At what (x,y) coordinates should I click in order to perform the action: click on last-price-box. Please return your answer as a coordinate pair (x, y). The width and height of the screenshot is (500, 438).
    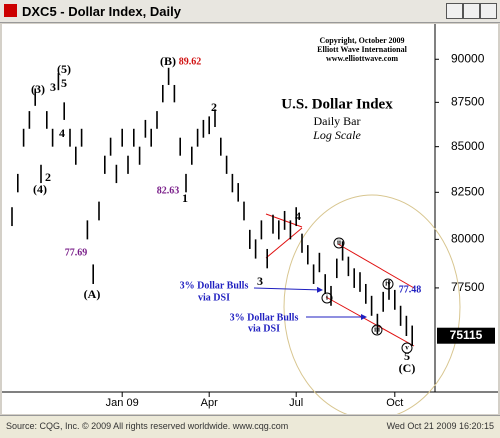
    Looking at the image, I should click on (466, 335).